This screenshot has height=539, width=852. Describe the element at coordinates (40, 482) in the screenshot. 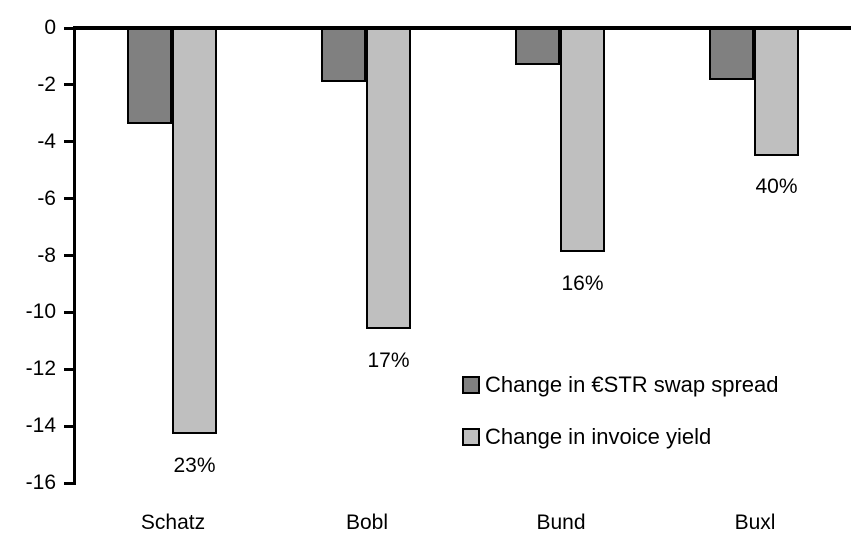

I see `y-tick-label: -16` at that location.